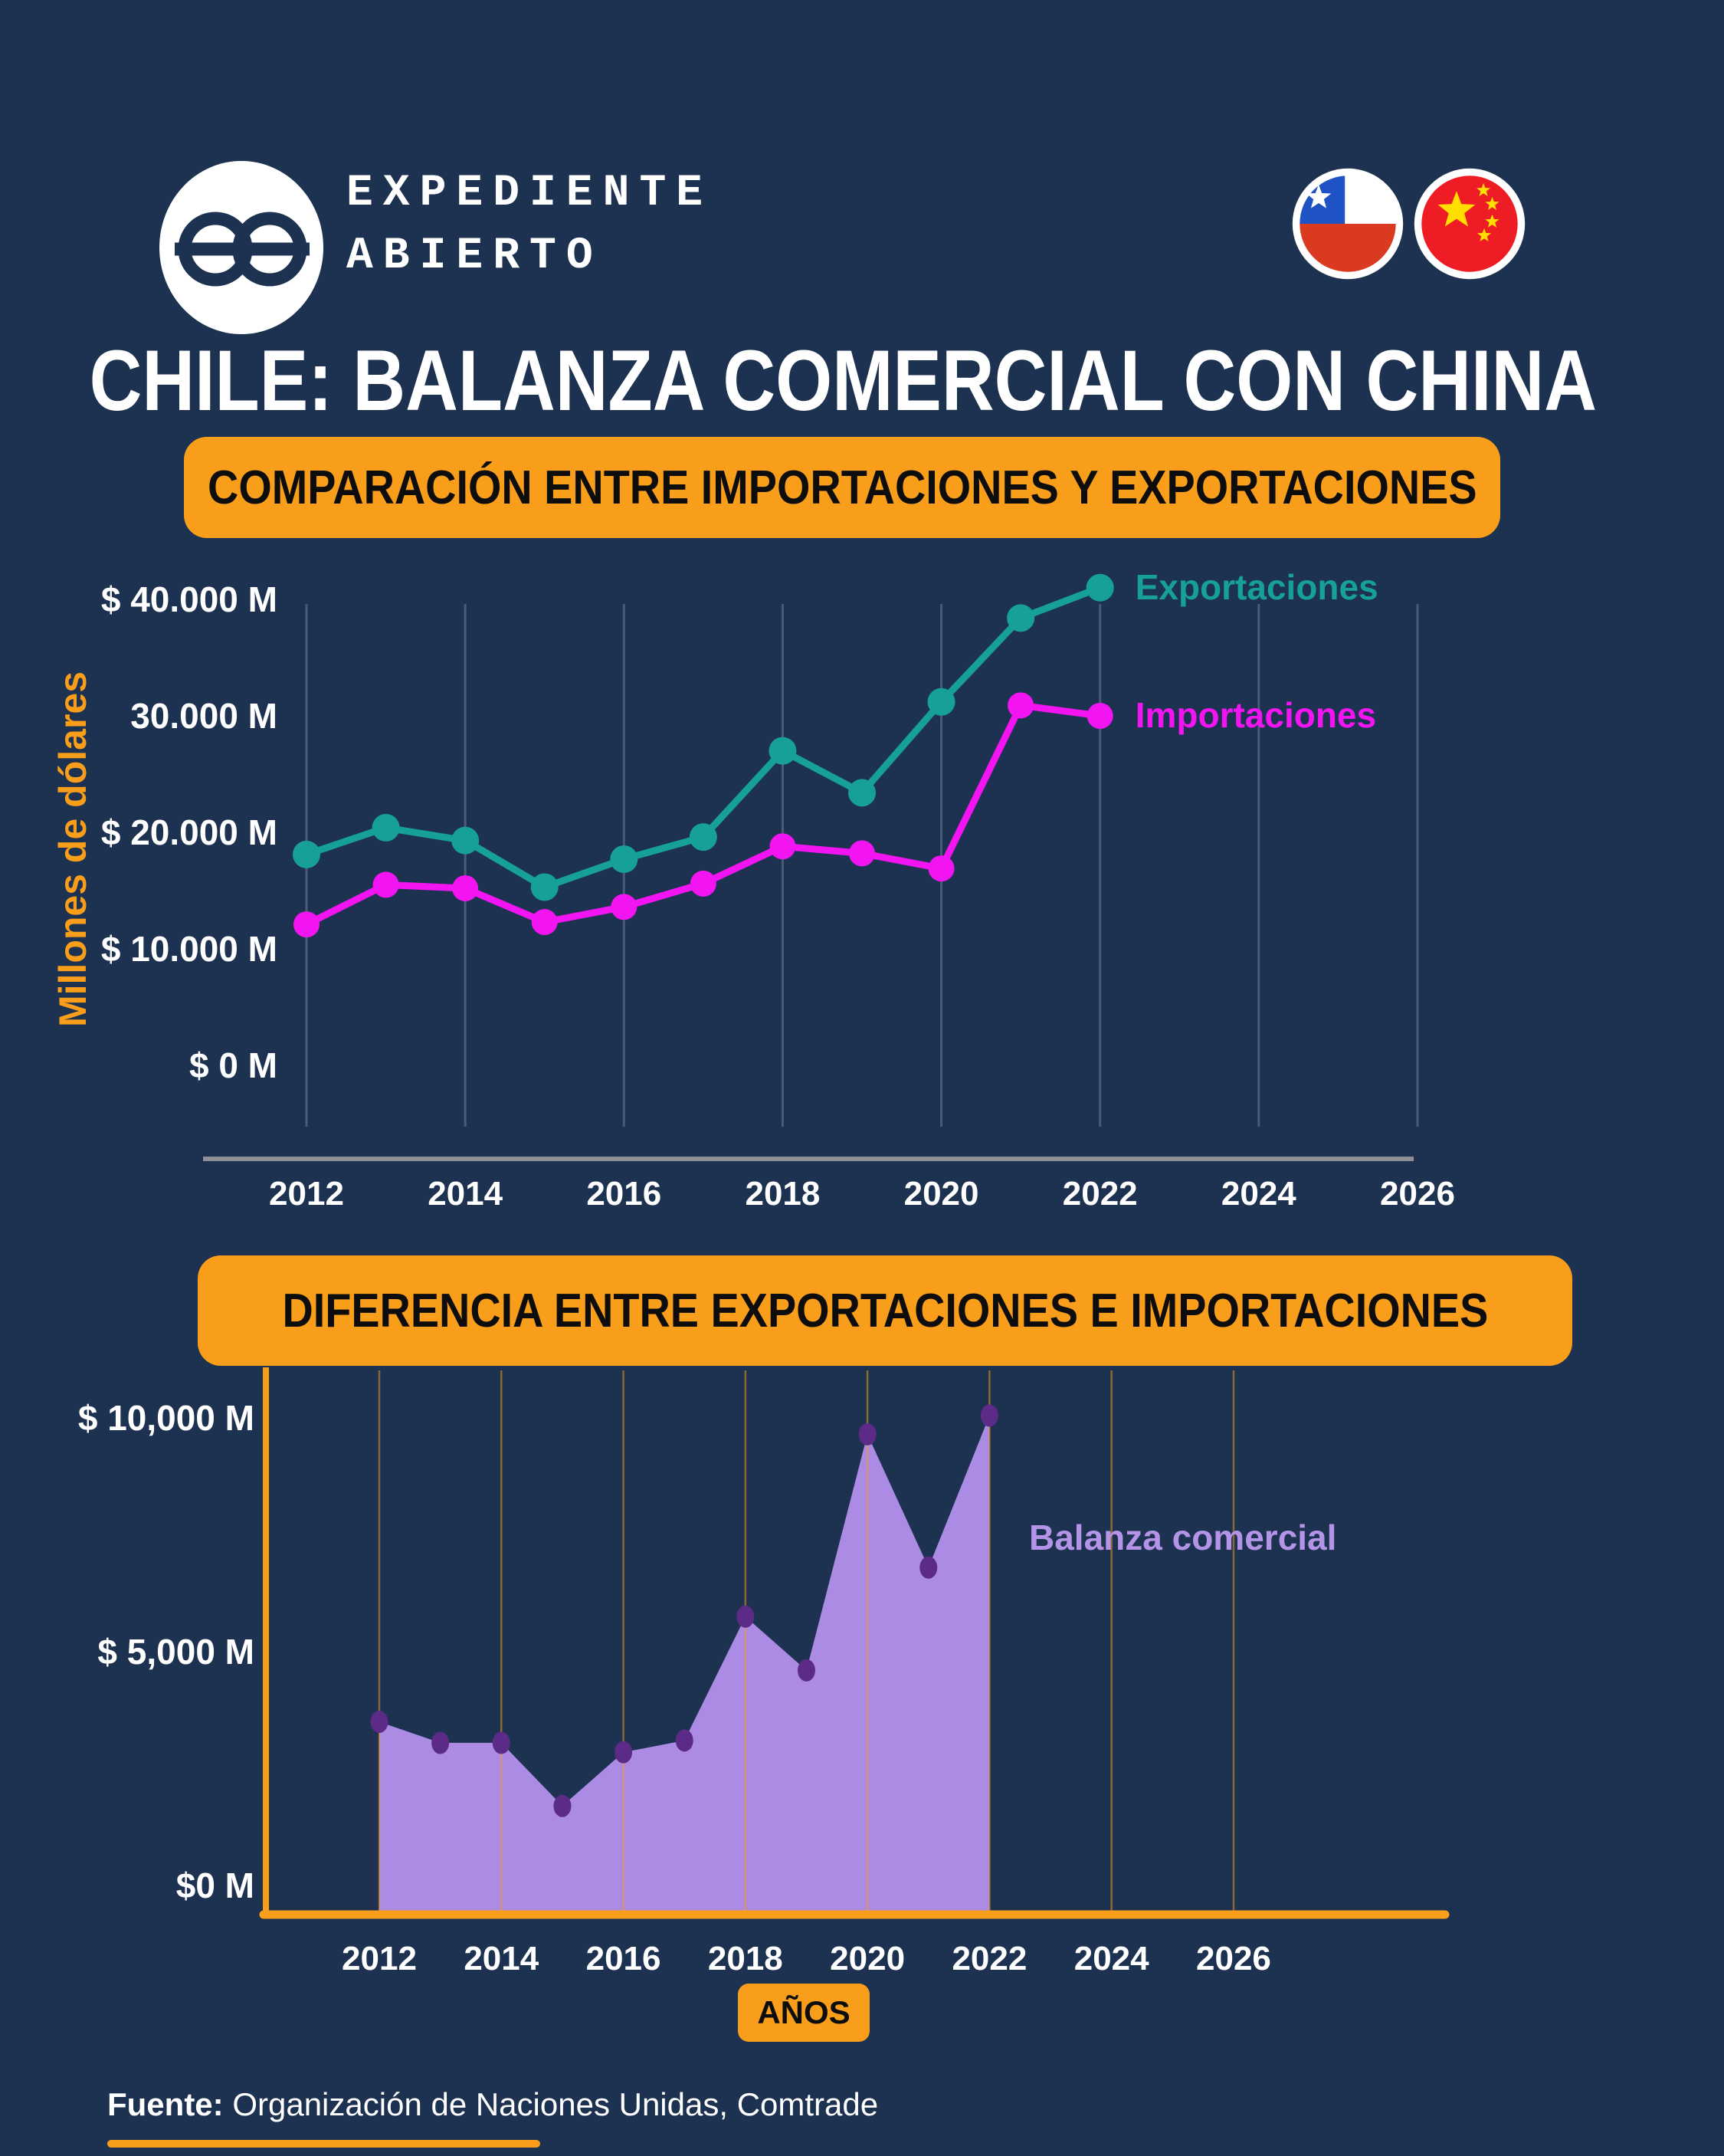 The height and width of the screenshot is (2156, 1724). I want to click on balanza-point-2021, so click(928, 1567).